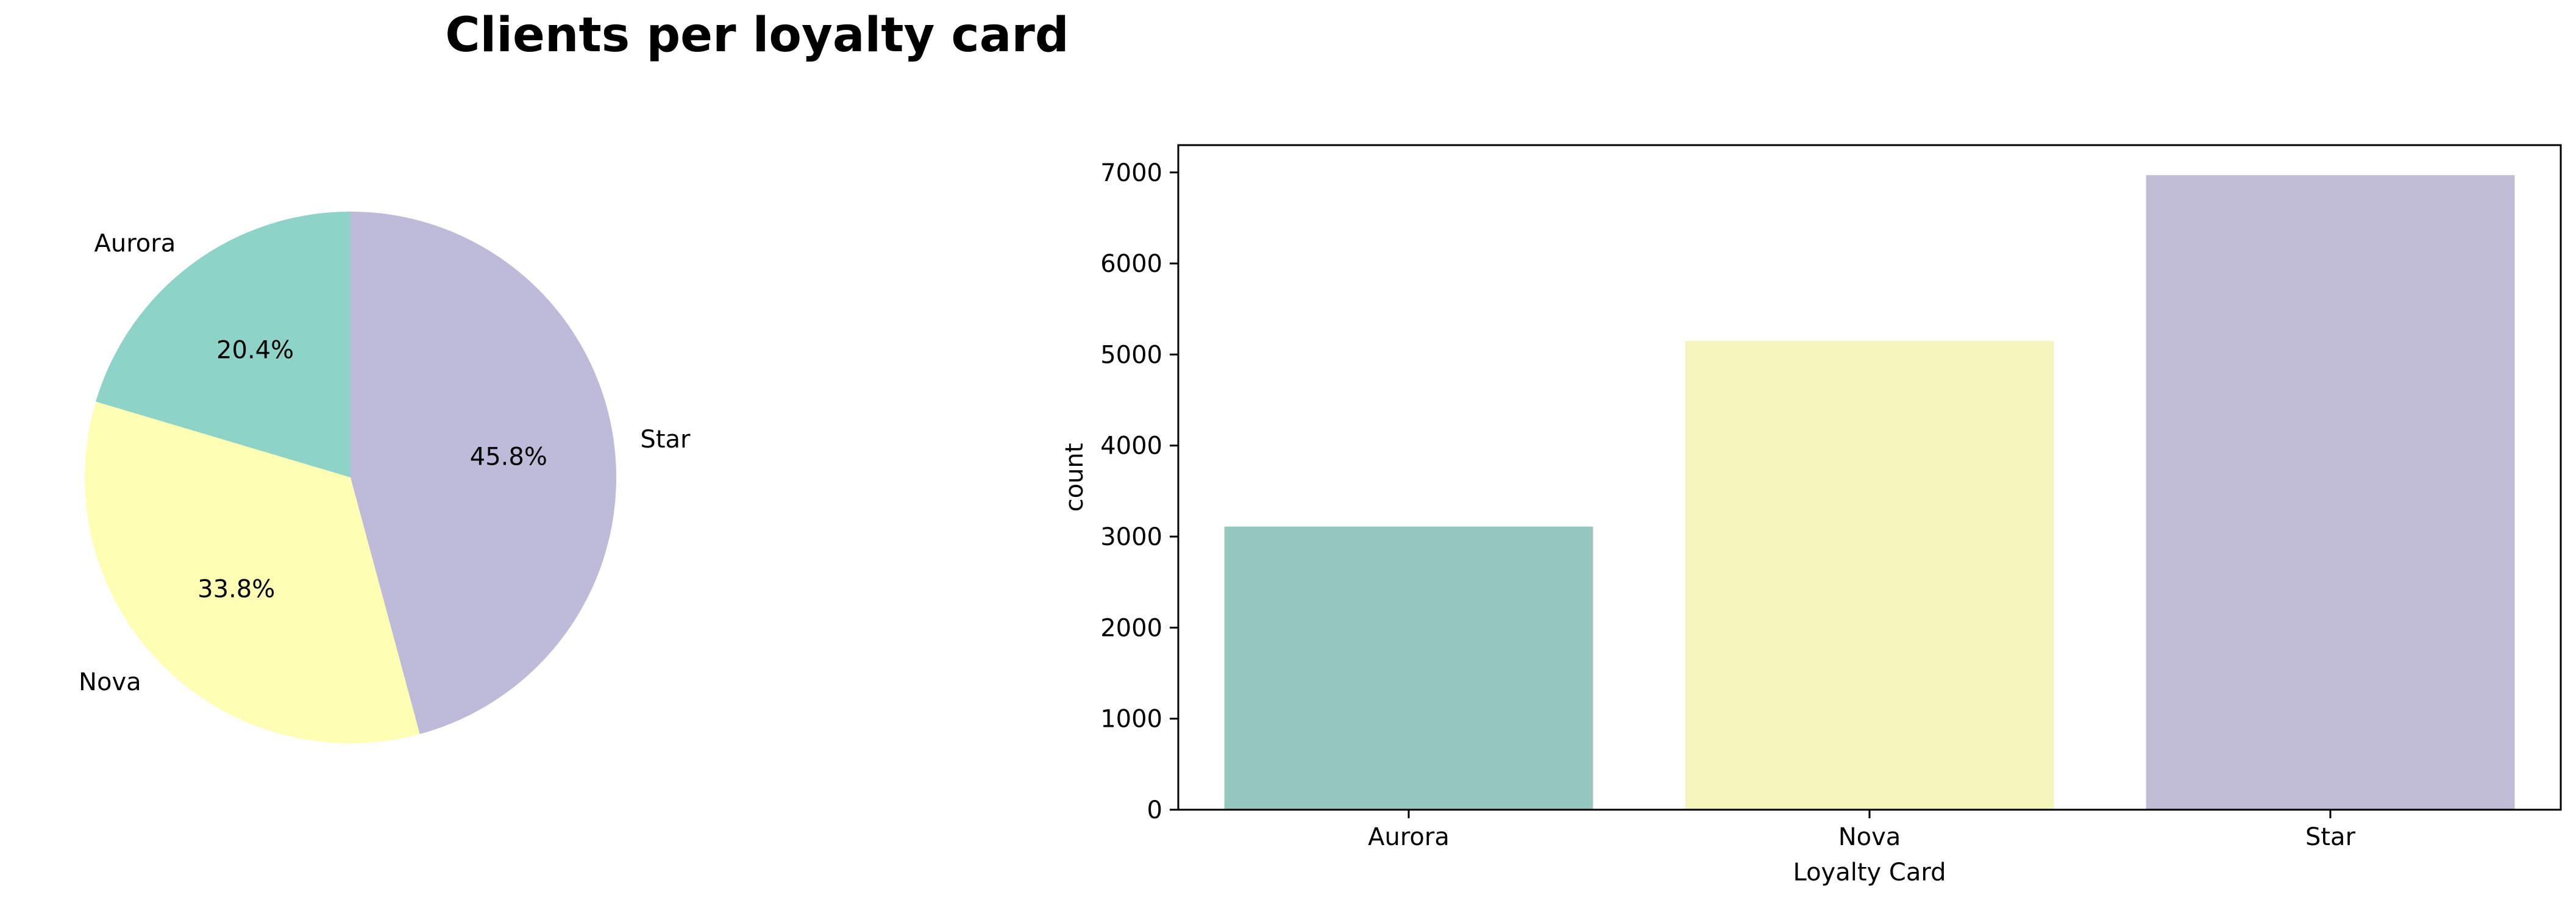  Describe the element at coordinates (1139, 491) in the screenshot. I see `y-axis: 0 1000 2000 3000 4000 5000 6000 7000` at that location.